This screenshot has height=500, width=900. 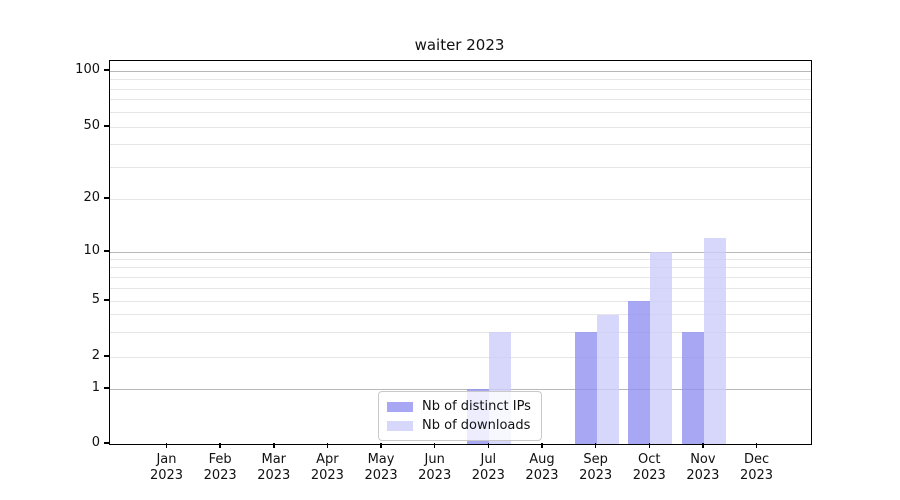 I want to click on x-axis-tick-label-jan: Jan 2023, so click(x=167, y=468).